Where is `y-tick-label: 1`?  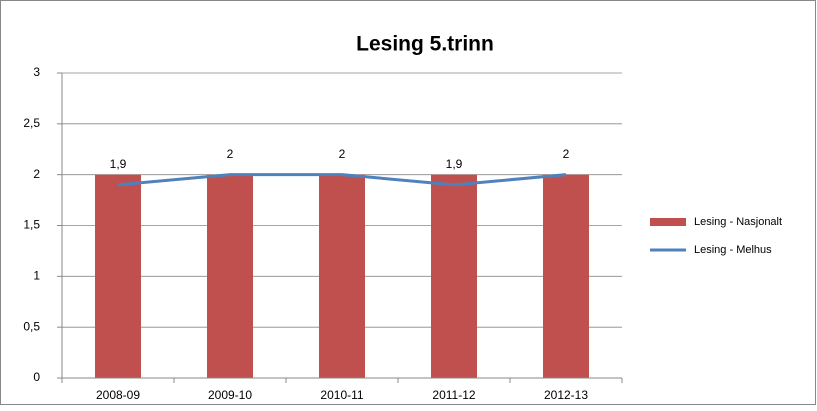 y-tick-label: 1 is located at coordinates (36, 276).